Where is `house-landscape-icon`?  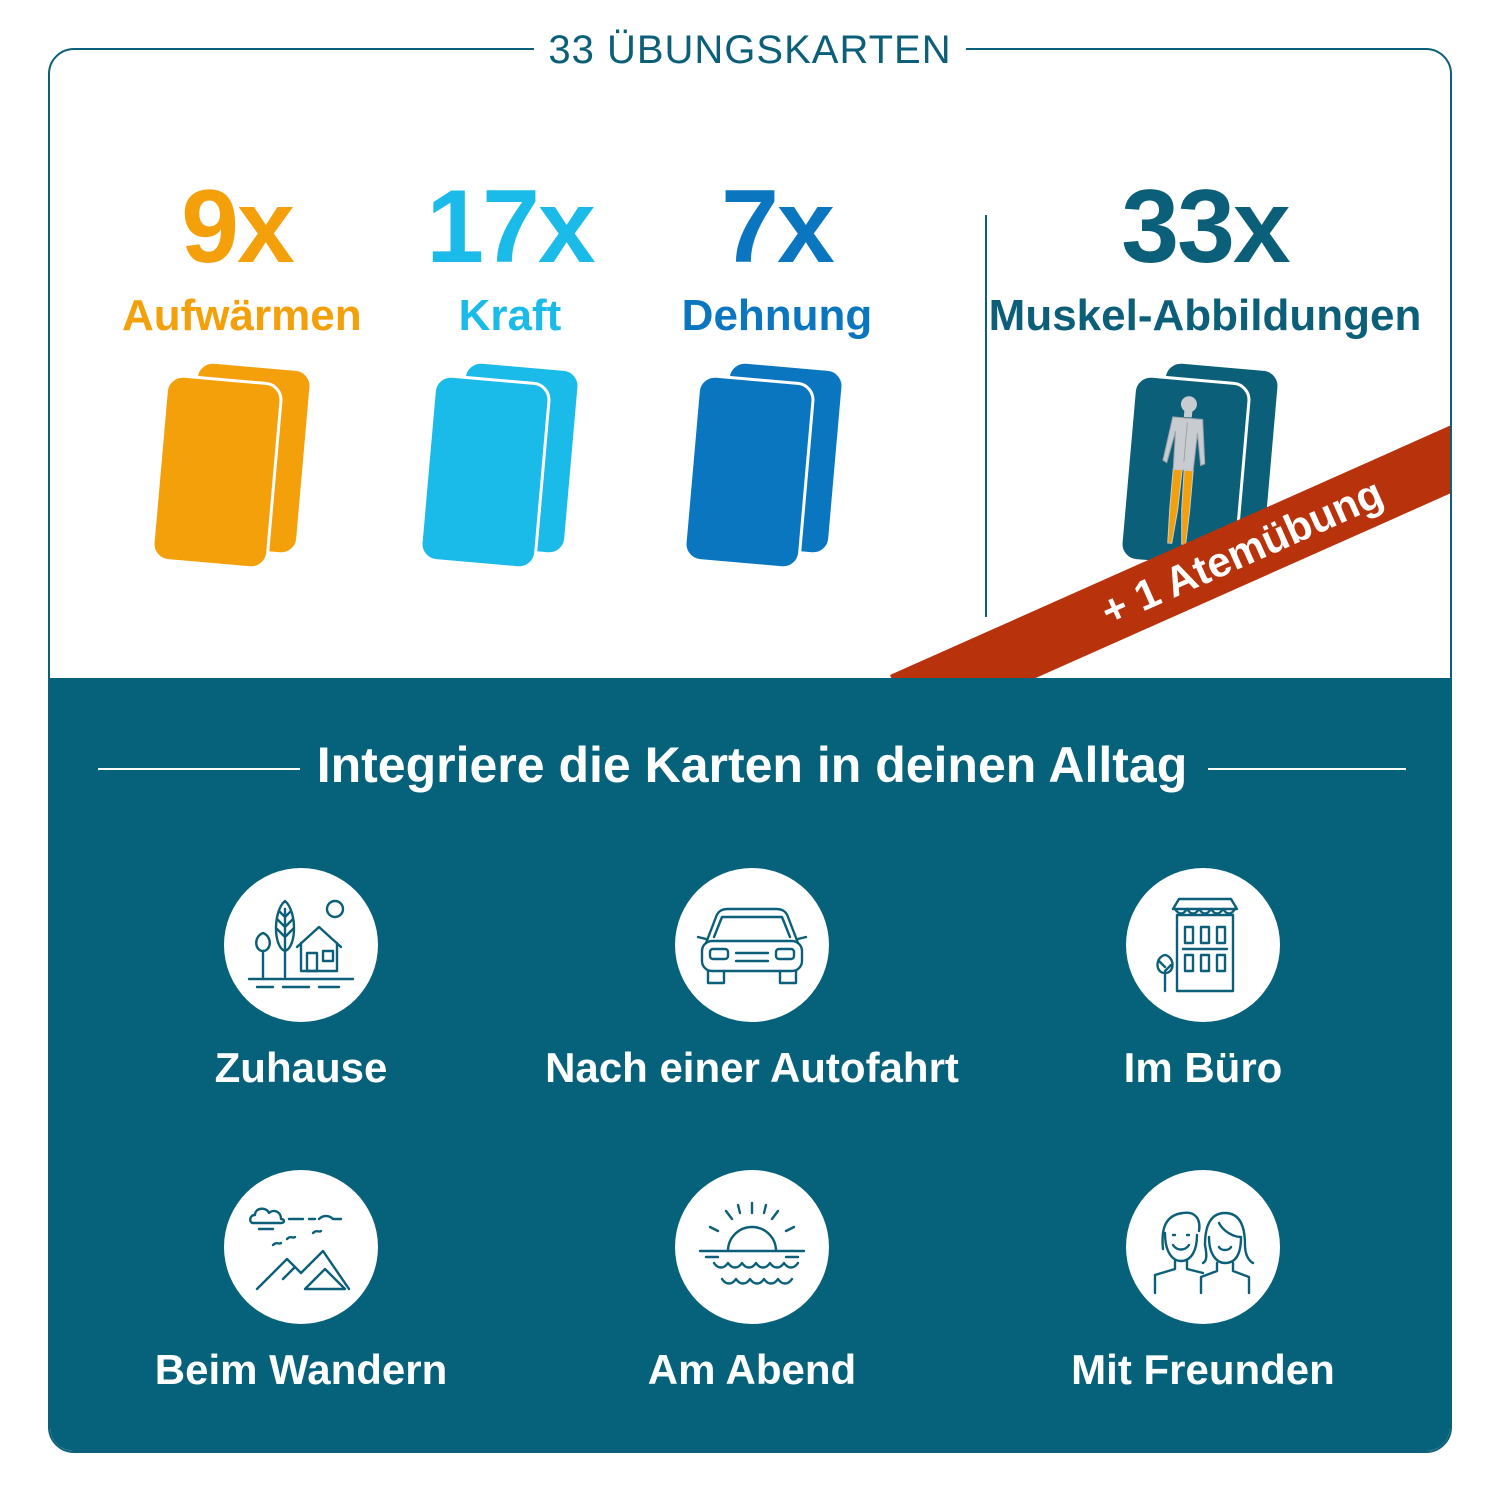
house-landscape-icon is located at coordinates (301, 944).